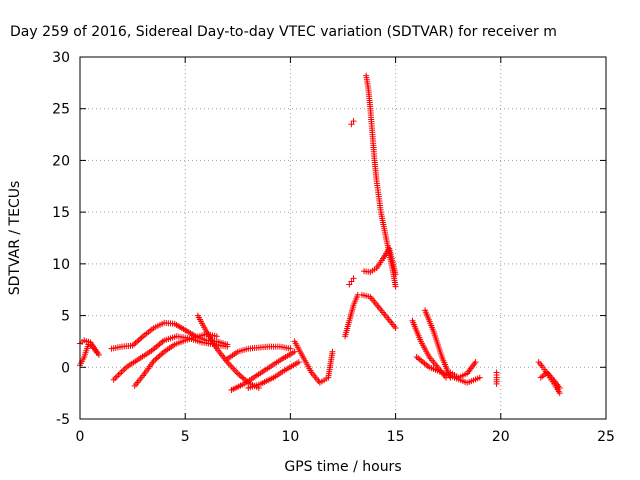 Image resolution: width=640 pixels, height=480 pixels. I want to click on y-tick-label: 25, so click(61, 110).